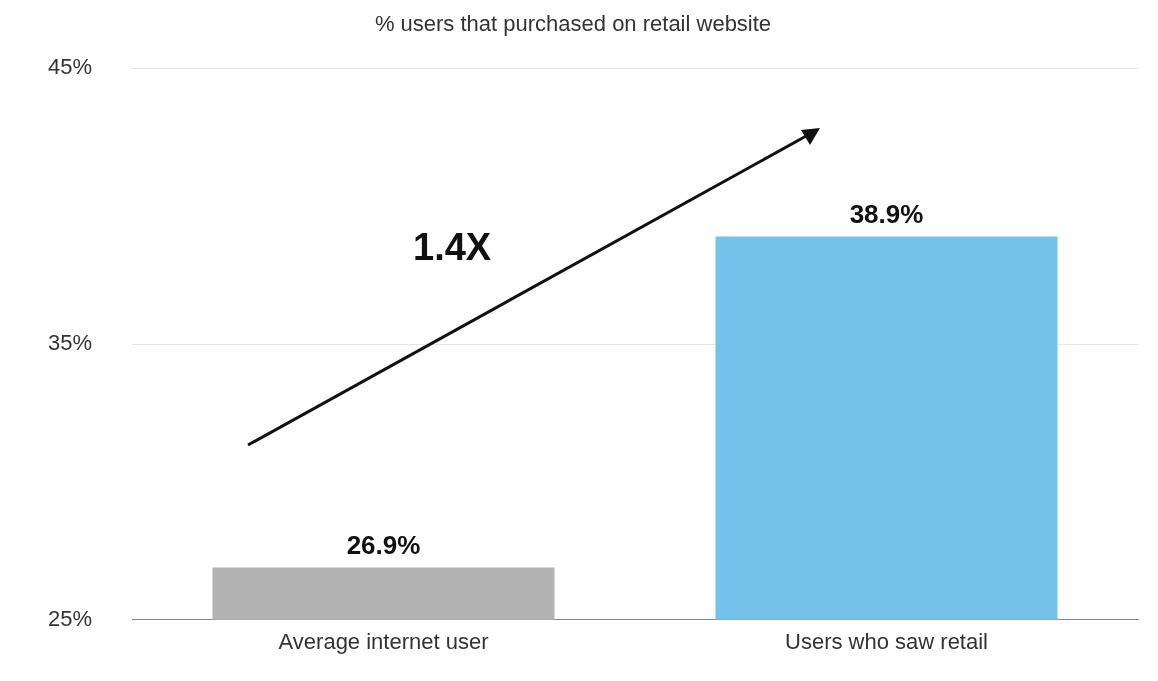 The width and height of the screenshot is (1158, 681). I want to click on y-tick-label: 35%, so click(70, 343).